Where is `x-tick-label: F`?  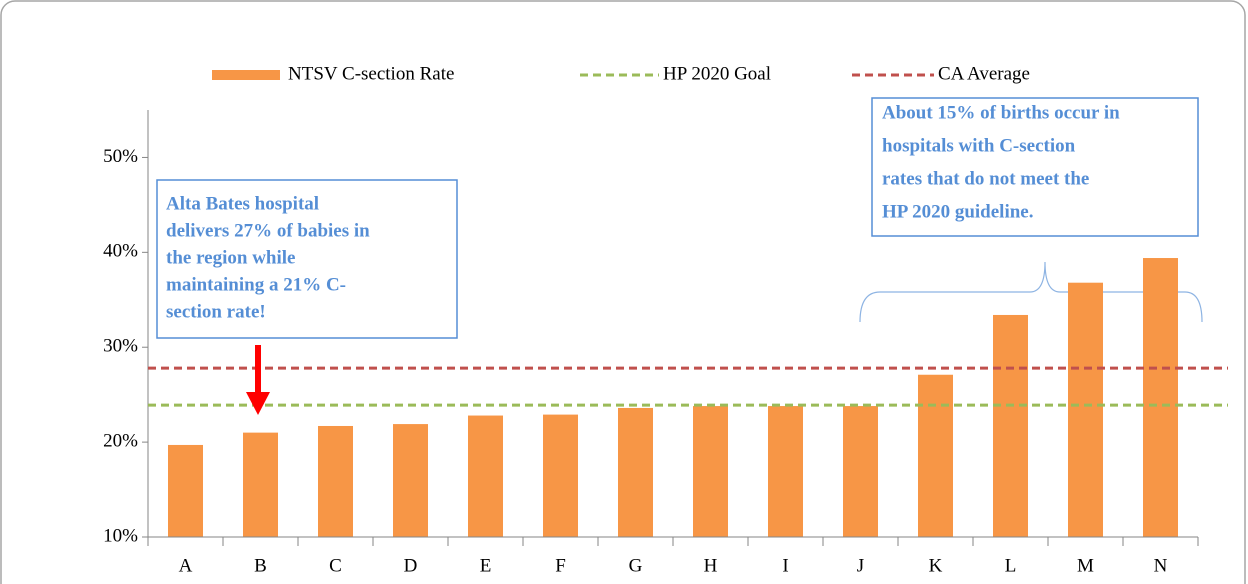 x-tick-label: F is located at coordinates (560, 565).